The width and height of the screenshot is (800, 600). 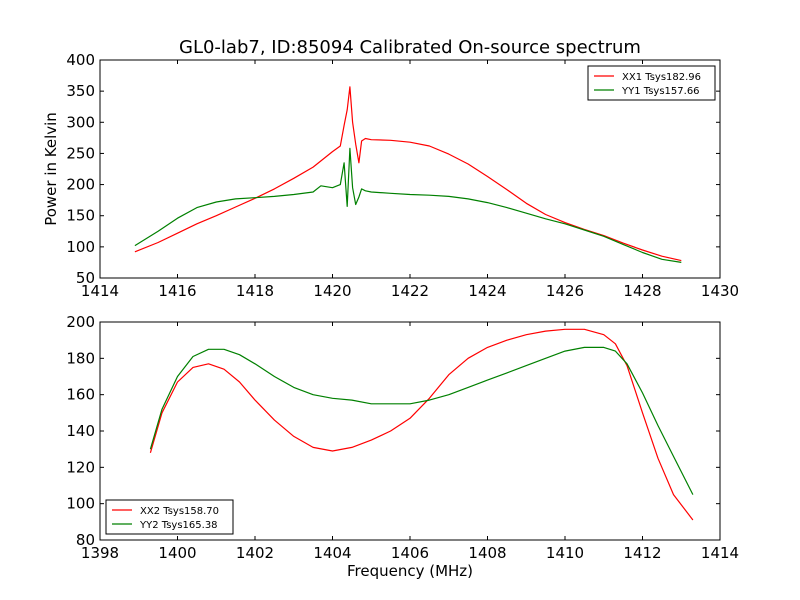 I want to click on x-tick-label: 1422, so click(x=410, y=291).